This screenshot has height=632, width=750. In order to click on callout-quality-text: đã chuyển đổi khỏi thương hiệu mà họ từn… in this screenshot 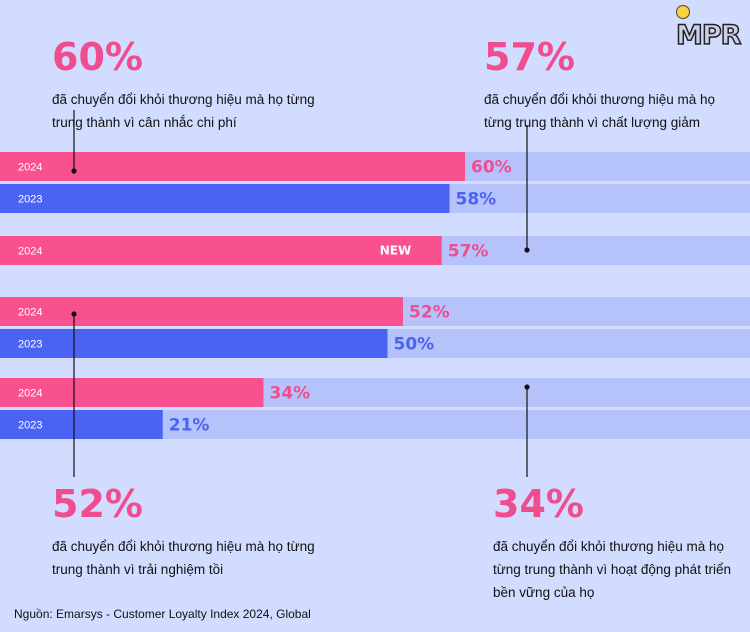, I will do `click(600, 111)`.